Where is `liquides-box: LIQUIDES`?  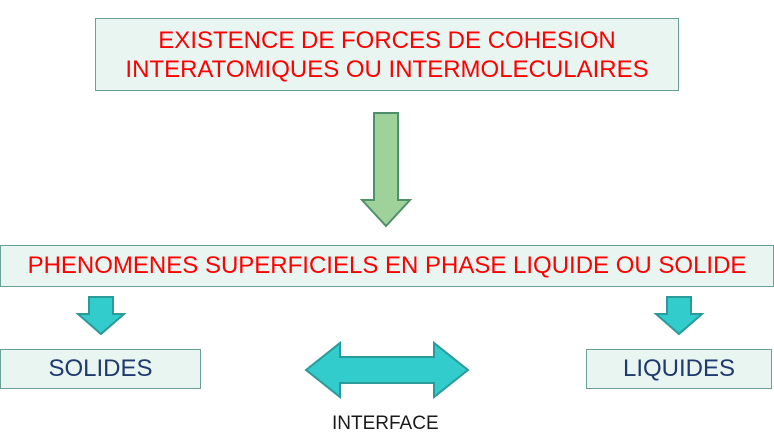
liquides-box: LIQUIDES is located at coordinates (679, 369).